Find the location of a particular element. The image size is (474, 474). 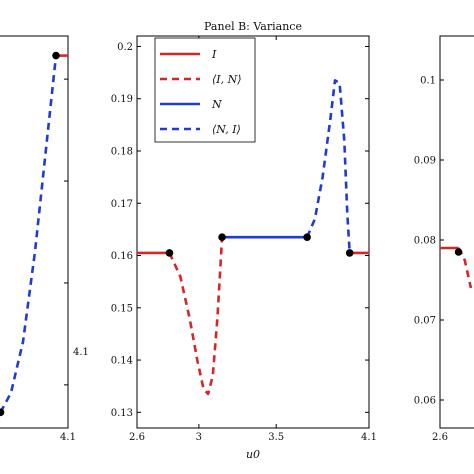

middle-x-tick-label: 2.6 is located at coordinates (137, 437).